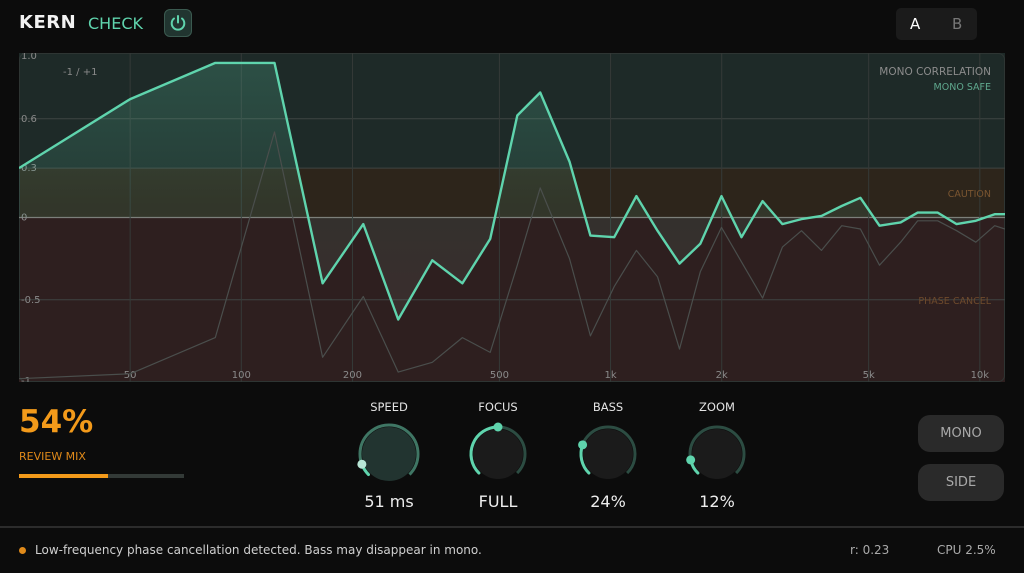 This screenshot has width=1024, height=573. I want to click on zone-label-mono-safe: MONO SAFE, so click(962, 87).